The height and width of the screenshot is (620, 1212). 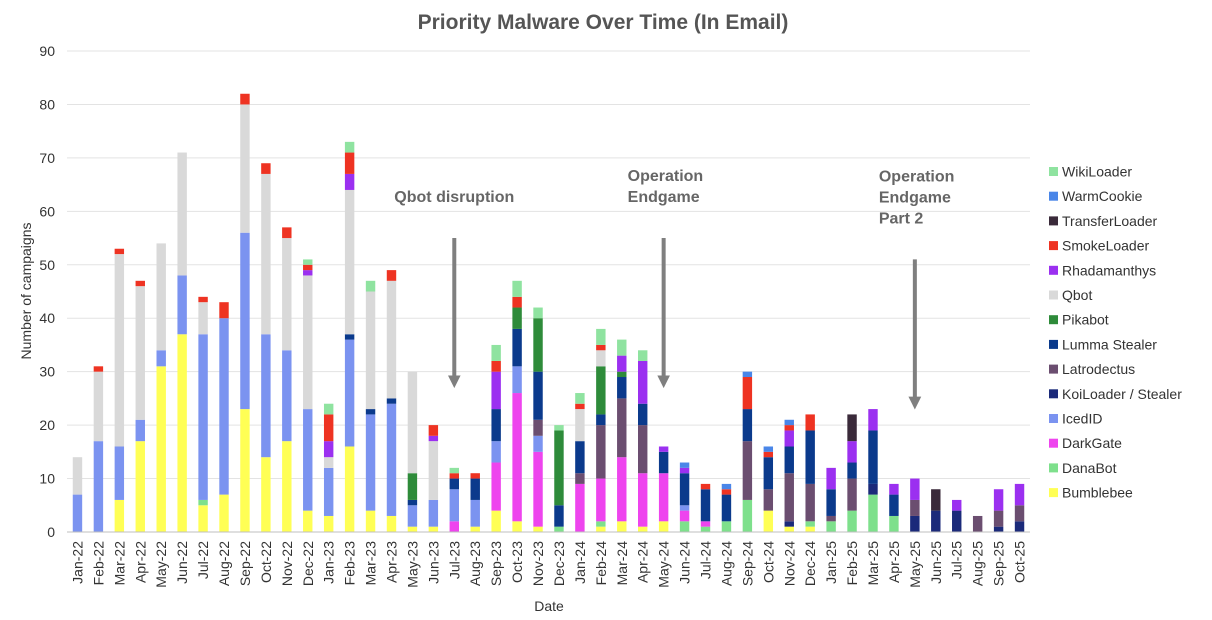 I want to click on x-tick-label: May-25, so click(x=915, y=564).